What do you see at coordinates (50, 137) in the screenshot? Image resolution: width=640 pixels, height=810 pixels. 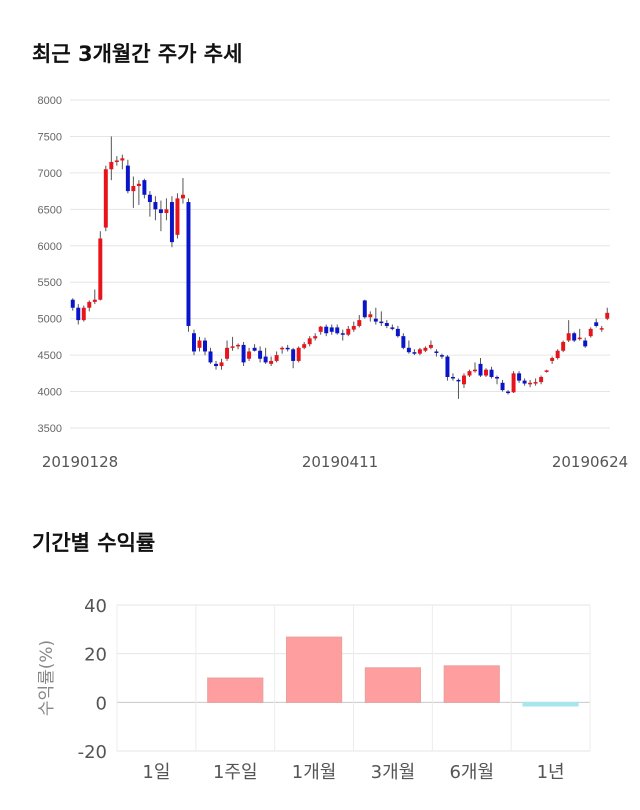 I see `candle-y-tick: 7500` at bounding box center [50, 137].